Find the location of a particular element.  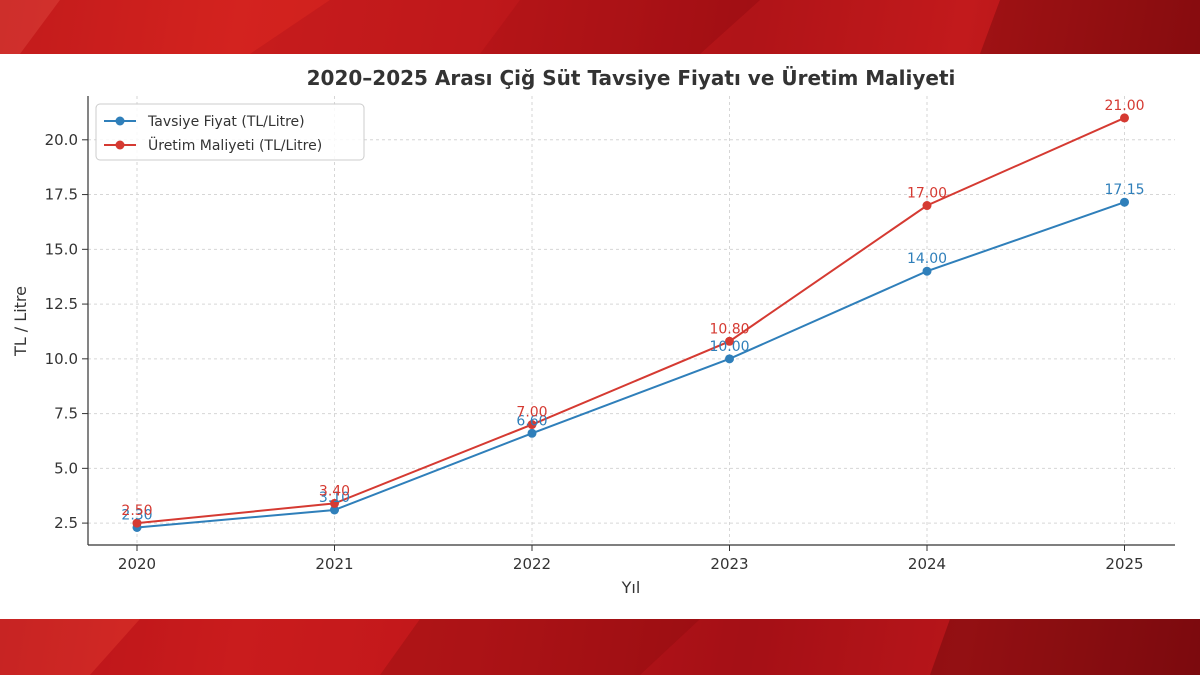

legend-label: Üretim Maliyeti (TL/Litre) is located at coordinates (235, 145).